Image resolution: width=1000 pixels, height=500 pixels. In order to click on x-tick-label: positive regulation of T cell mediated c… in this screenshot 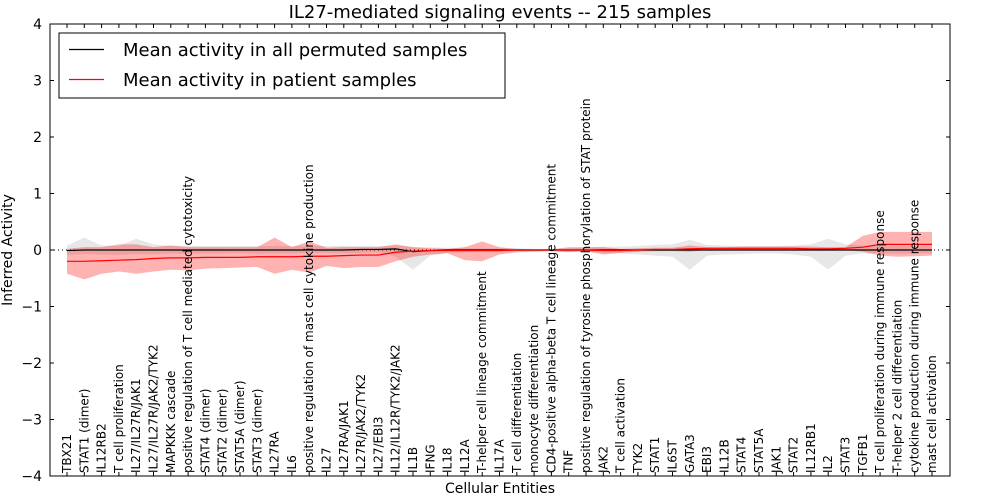, I will do `click(188, 324)`.